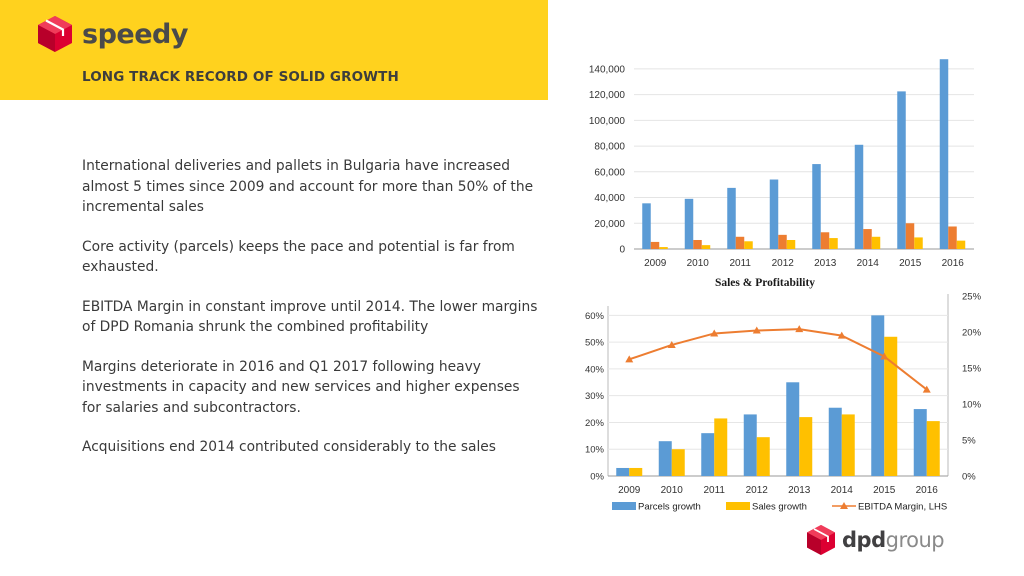 Image resolution: width=1024 pixels, height=576 pixels. What do you see at coordinates (595, 369) in the screenshot?
I see `y-left-tick-label: 40%` at bounding box center [595, 369].